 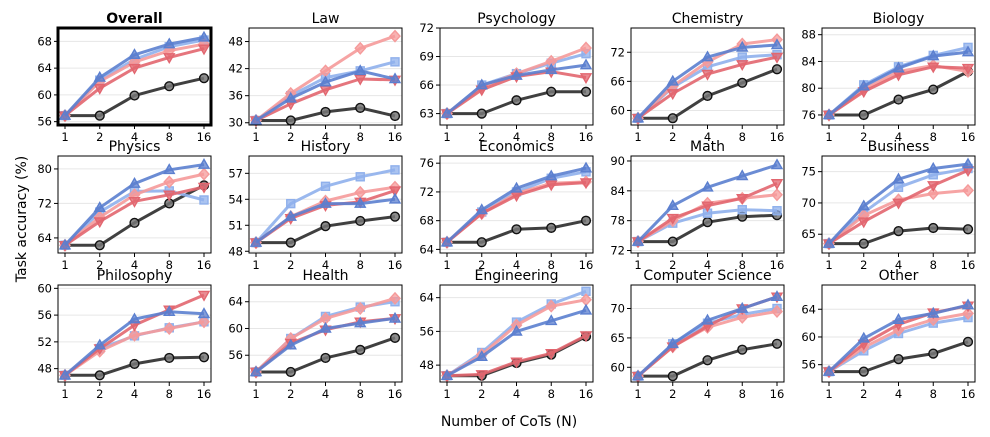 I want to click on subplot-title: Other, so click(x=899, y=276).